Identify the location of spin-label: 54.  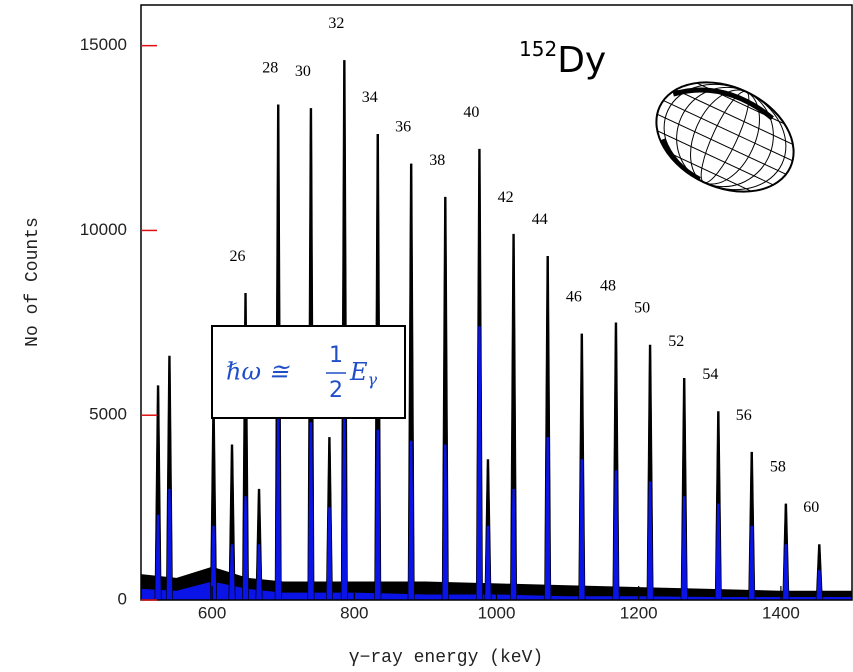
(710, 374).